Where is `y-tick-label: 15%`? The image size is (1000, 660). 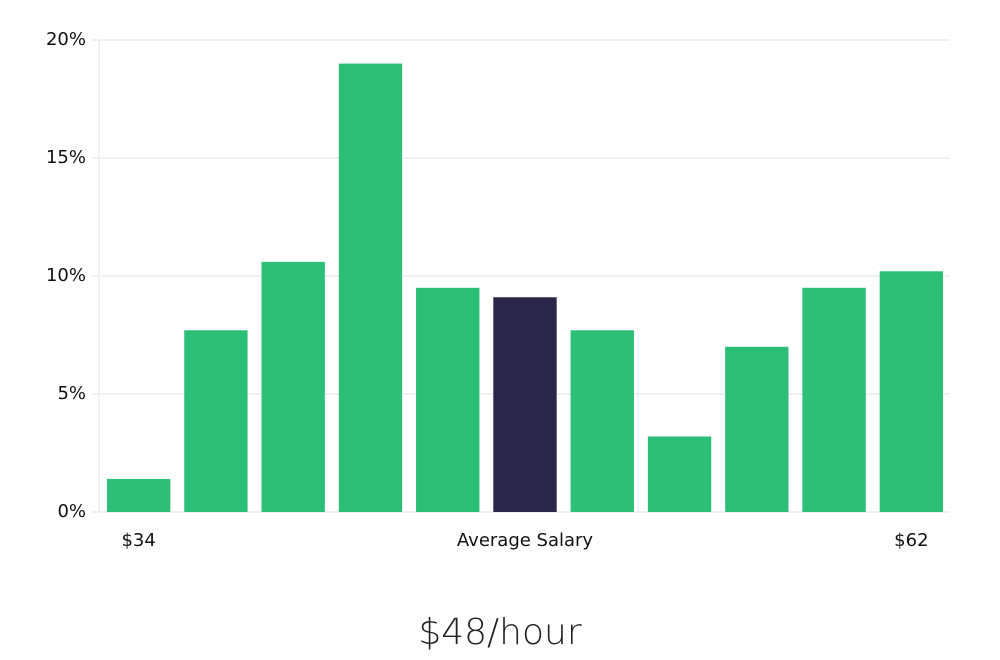 y-tick-label: 15% is located at coordinates (66, 157).